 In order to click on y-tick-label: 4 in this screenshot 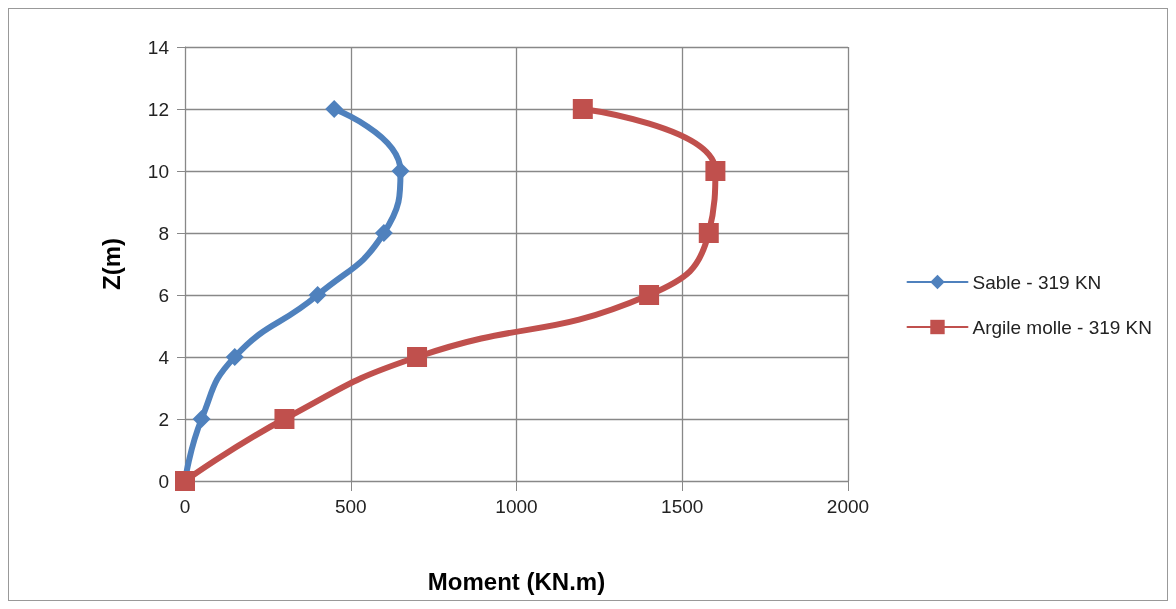, I will do `click(164, 357)`.